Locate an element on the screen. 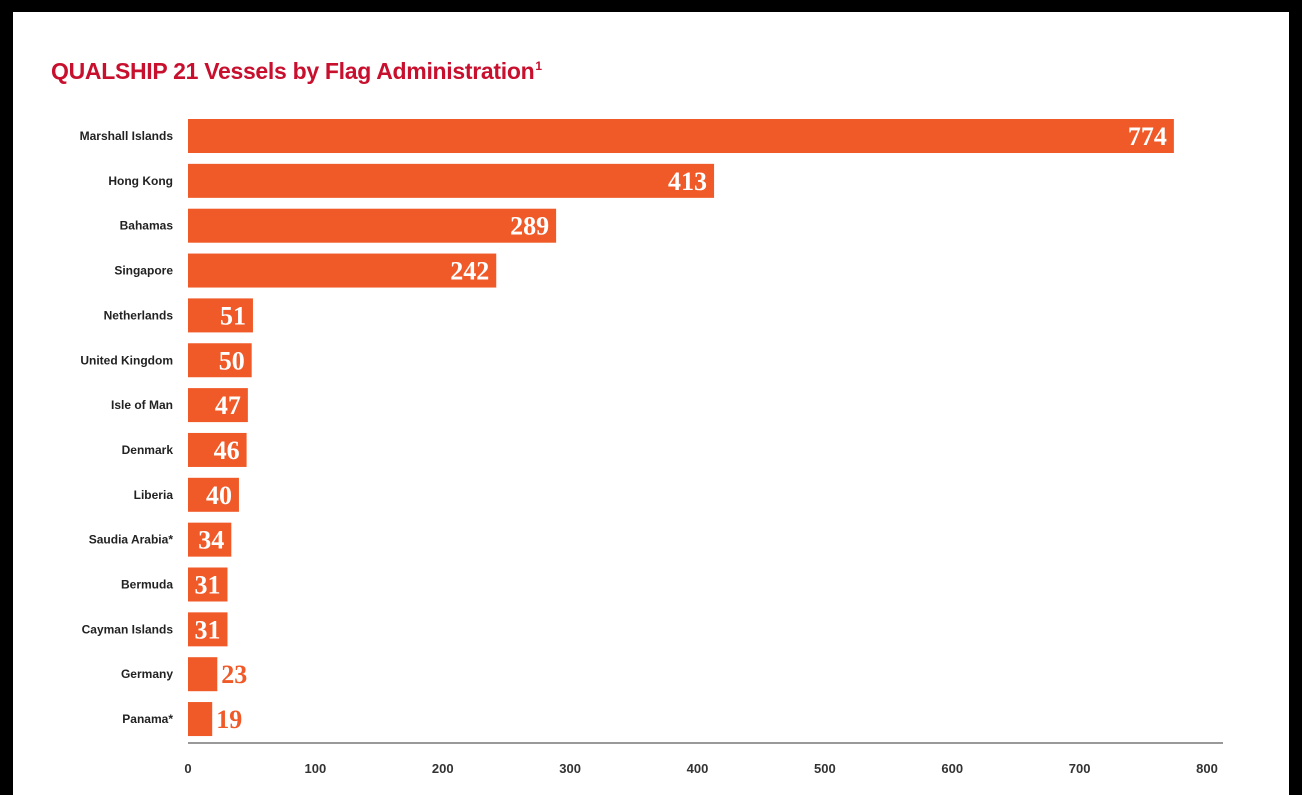  category-label: Panama* is located at coordinates (147, 719).